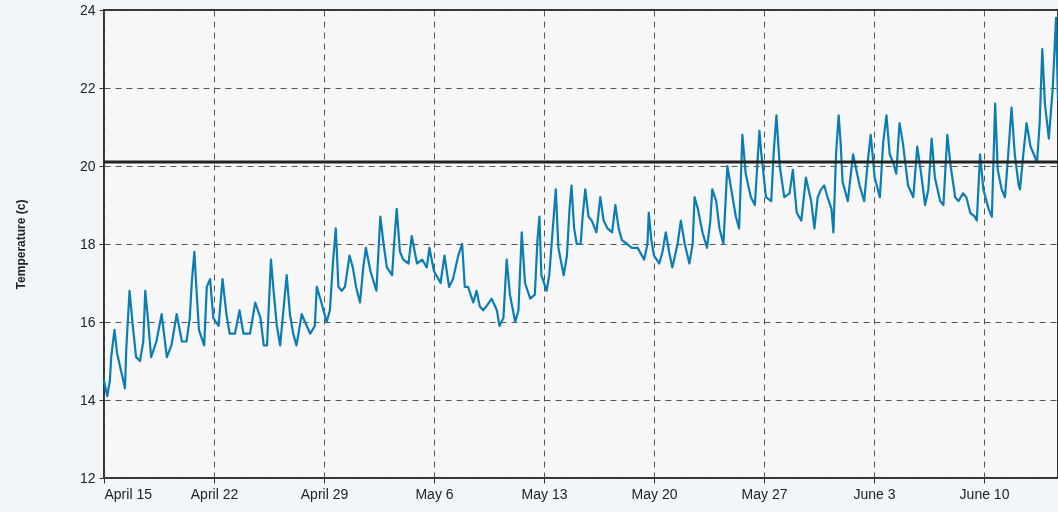  I want to click on x-tick-label: April 22, so click(214, 493).